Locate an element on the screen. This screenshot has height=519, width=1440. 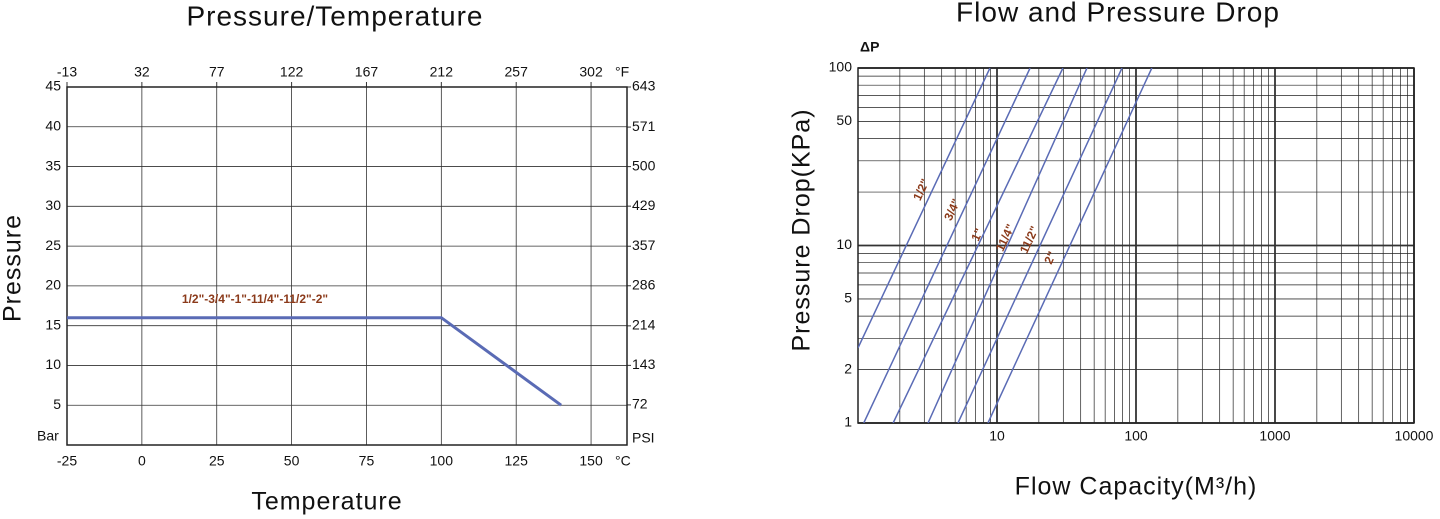
y2-tick-label: 357 is located at coordinates (644, 245).